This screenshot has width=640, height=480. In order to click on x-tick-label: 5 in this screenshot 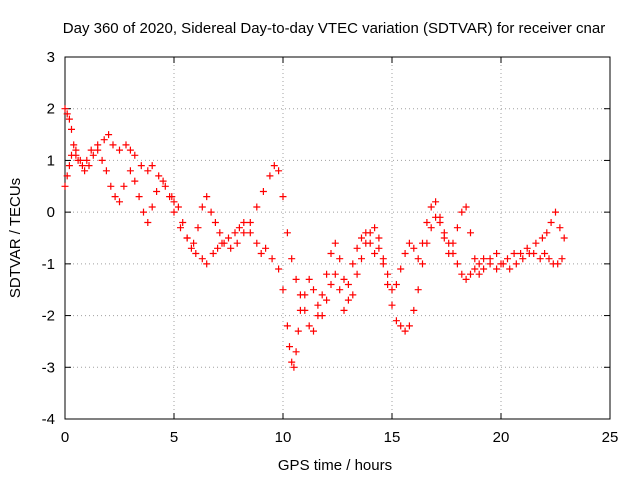, I will do `click(174, 437)`.